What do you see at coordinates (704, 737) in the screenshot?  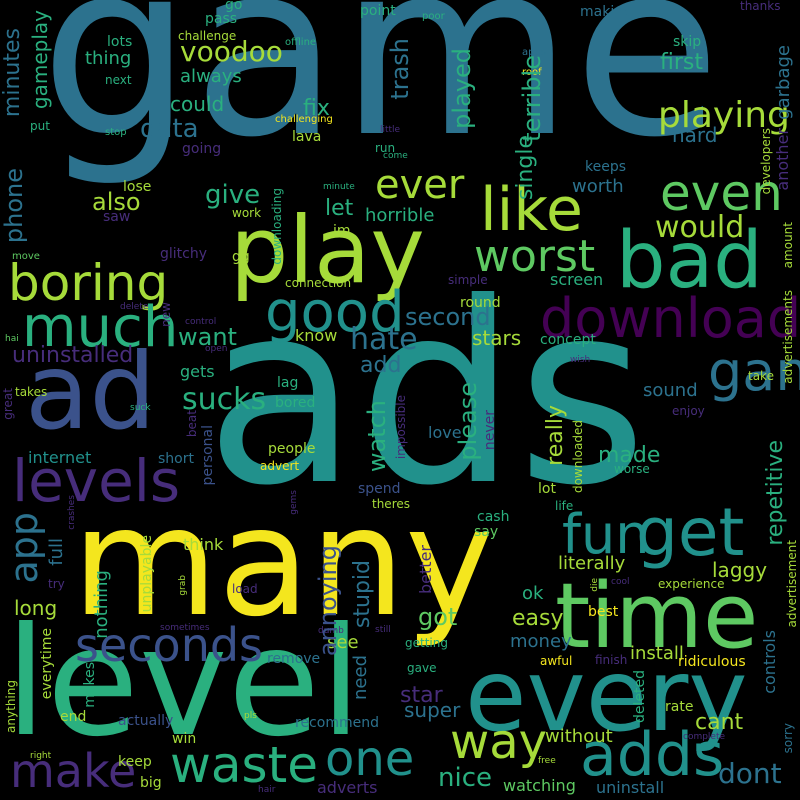 I see `word-complete: complete` at bounding box center [704, 737].